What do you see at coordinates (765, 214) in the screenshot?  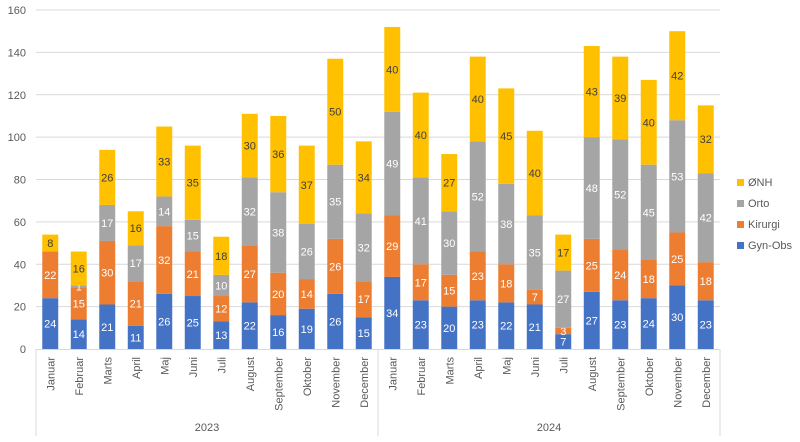 I see `legend: ØNH Orto Kirurgi Gyn-Obs` at bounding box center [765, 214].